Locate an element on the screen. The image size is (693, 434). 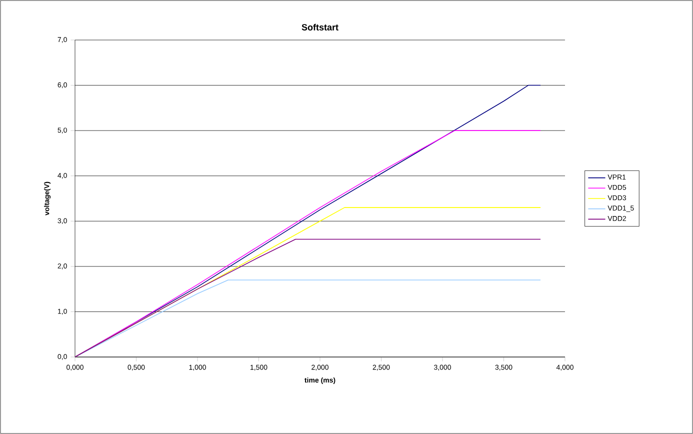
line-series is located at coordinates (308, 318).